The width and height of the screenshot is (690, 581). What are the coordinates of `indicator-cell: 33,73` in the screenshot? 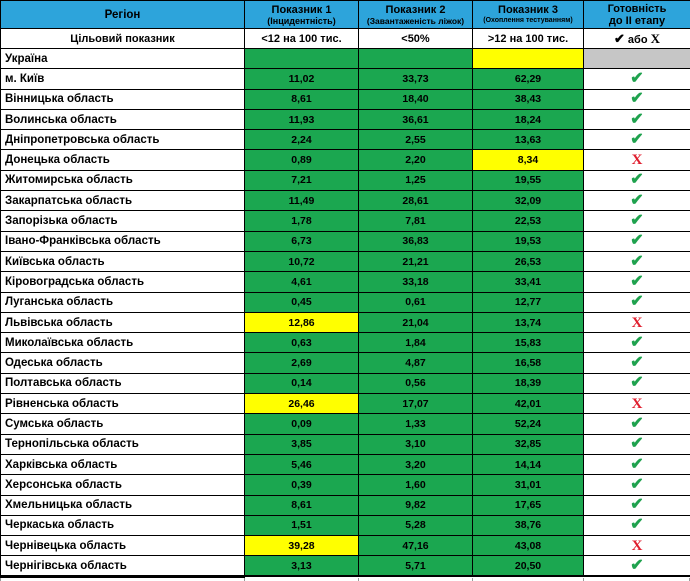 It's located at (415, 79).